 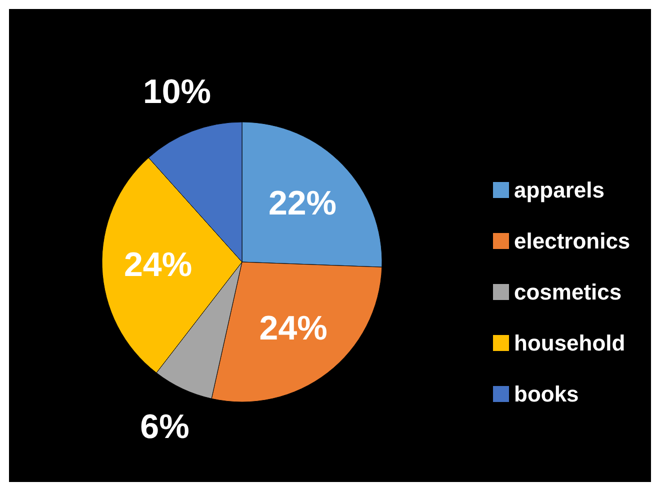 What do you see at coordinates (302, 203) in the screenshot?
I see `data-label: 22%` at bounding box center [302, 203].